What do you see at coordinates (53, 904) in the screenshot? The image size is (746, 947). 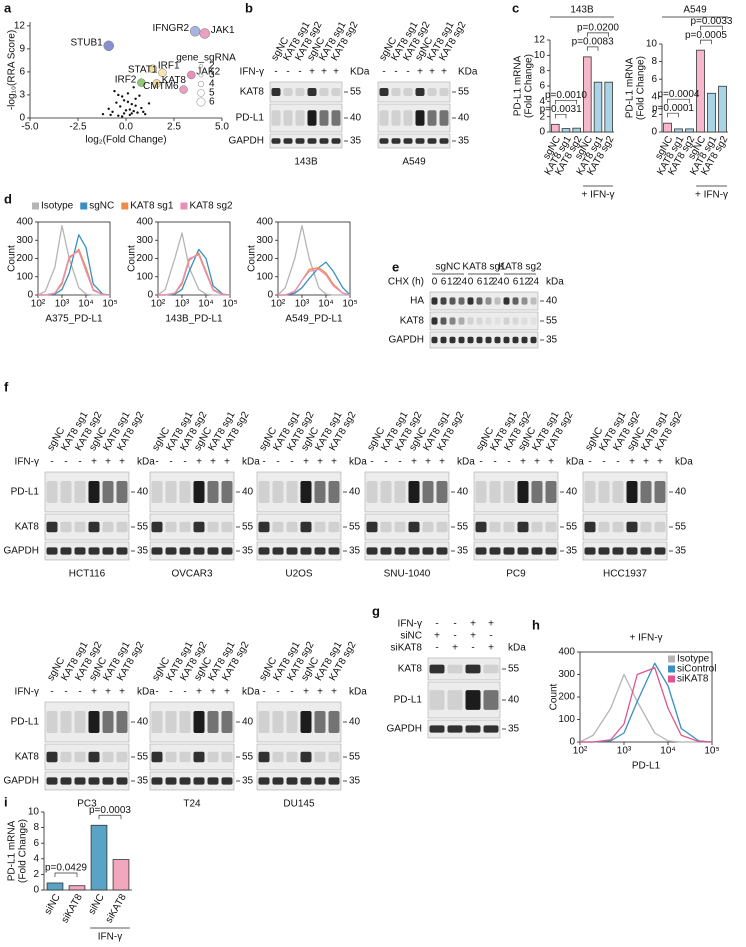 I see `x-tick-label: siNC` at bounding box center [53, 904].